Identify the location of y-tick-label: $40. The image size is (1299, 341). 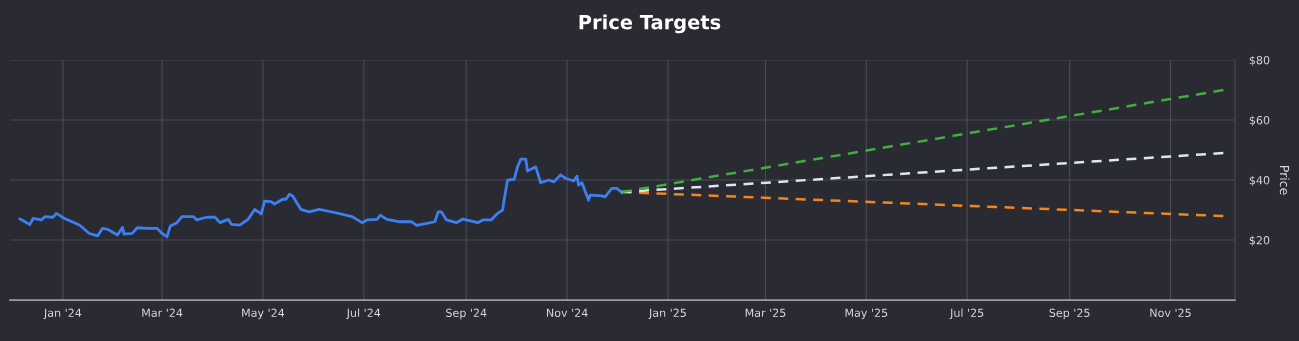
(1259, 180).